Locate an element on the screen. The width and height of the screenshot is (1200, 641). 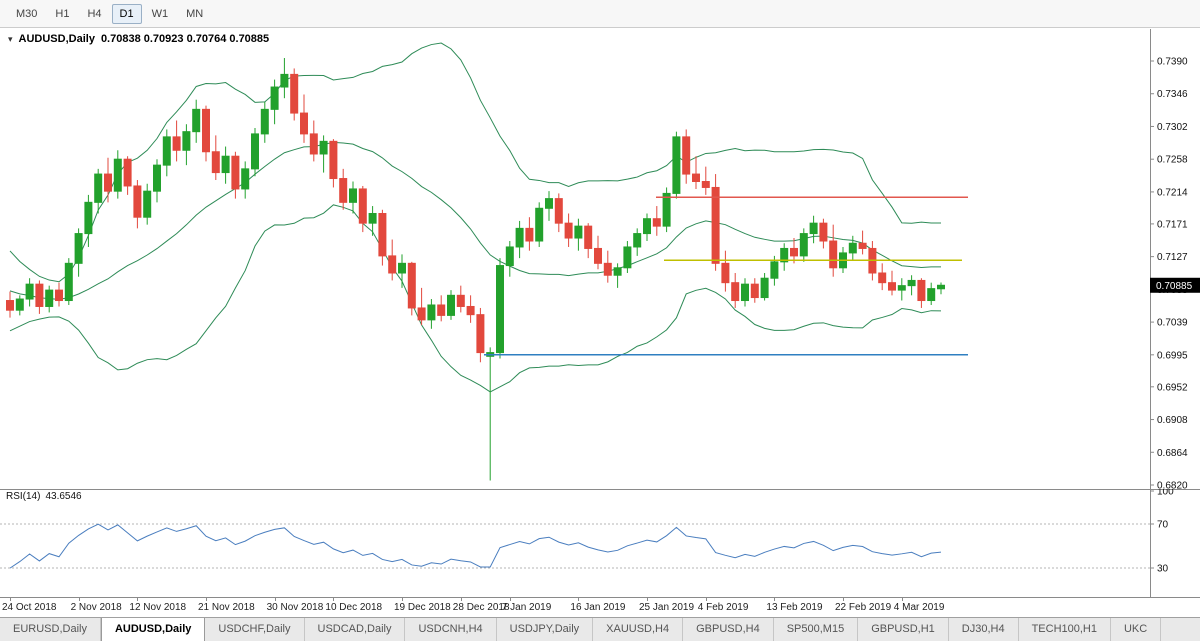
chart-tab-eurusd-daily: EURUSD,Daily is located at coordinates (50, 629).